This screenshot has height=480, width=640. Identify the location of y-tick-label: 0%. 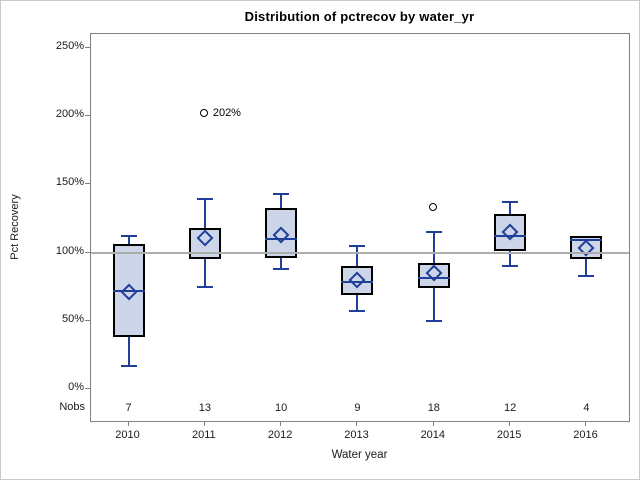
(76, 386).